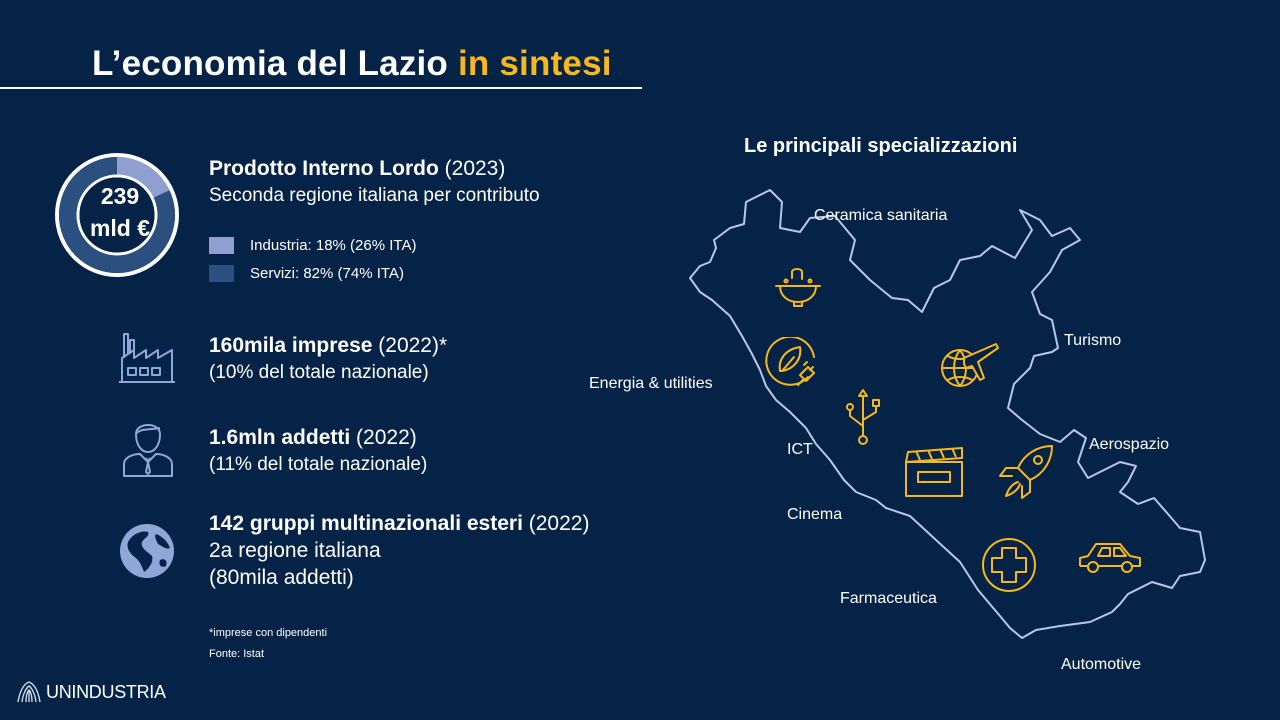  I want to click on gdp-donut-chart, so click(117, 215).